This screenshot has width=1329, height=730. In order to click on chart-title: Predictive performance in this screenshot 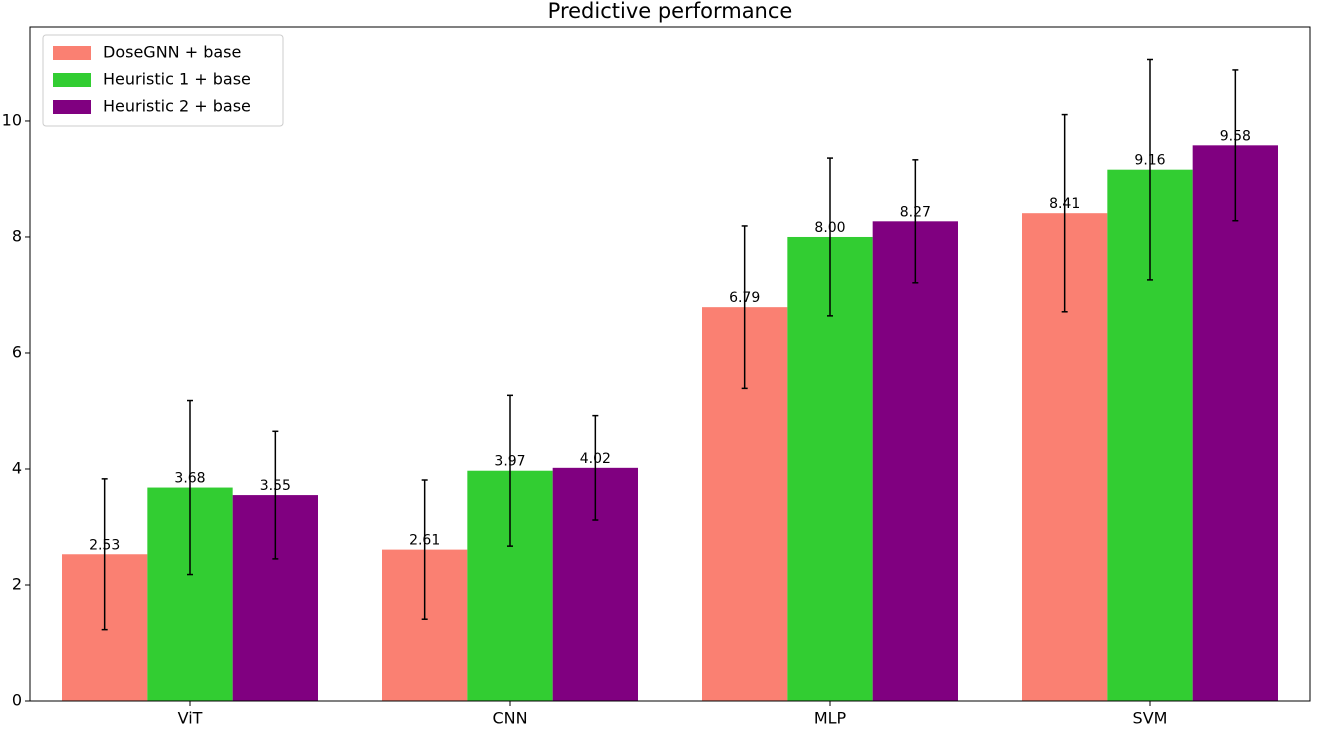, I will do `click(670, 11)`.